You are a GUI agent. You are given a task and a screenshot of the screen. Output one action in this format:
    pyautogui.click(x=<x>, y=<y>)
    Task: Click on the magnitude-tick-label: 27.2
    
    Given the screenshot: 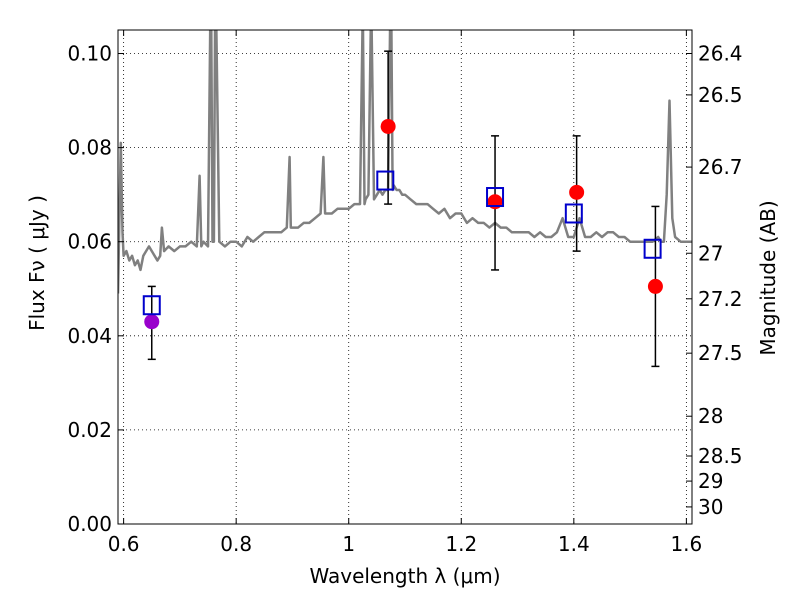 What is the action you would take?
    pyautogui.click(x=720, y=299)
    